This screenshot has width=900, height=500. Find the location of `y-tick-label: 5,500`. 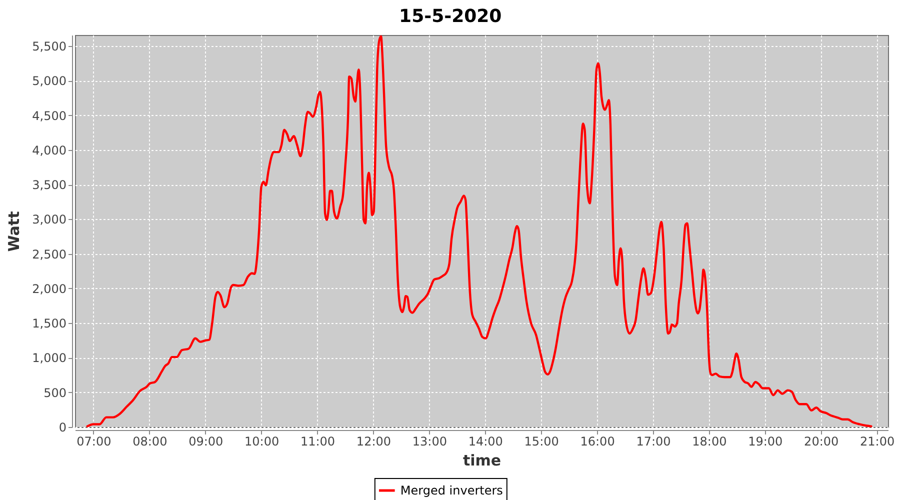

y-tick-label: 5,500 is located at coordinates (49, 47).